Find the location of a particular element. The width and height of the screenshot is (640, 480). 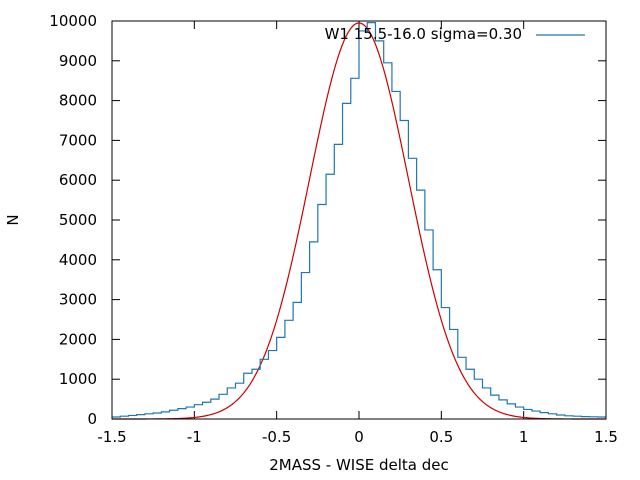

x-tick-label: 1 is located at coordinates (524, 437).